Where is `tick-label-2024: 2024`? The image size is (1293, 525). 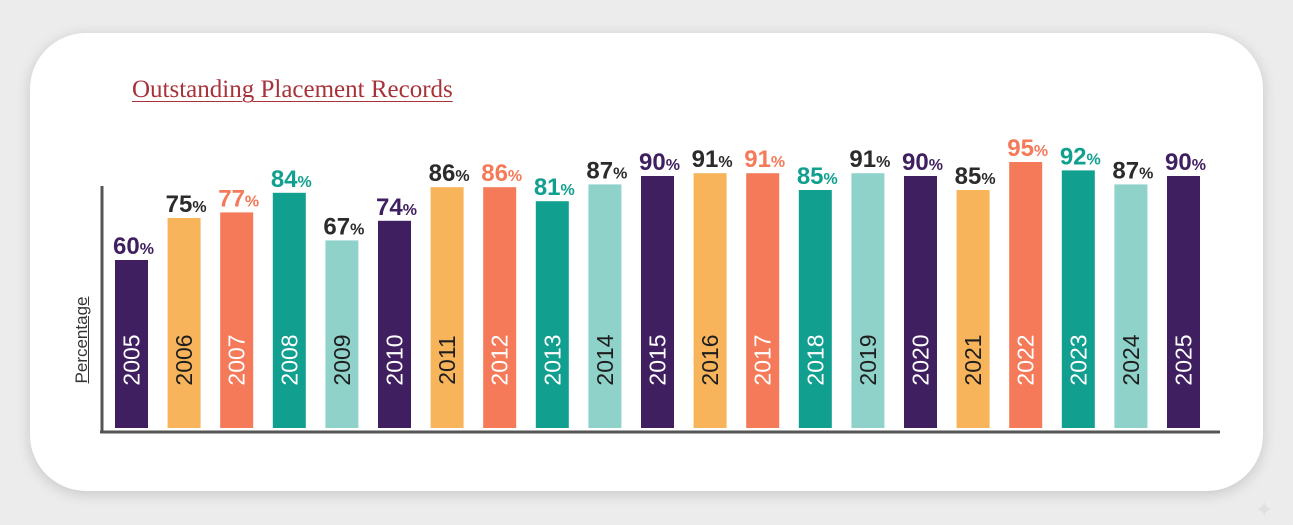 tick-label-2024: 2024 is located at coordinates (1131, 359).